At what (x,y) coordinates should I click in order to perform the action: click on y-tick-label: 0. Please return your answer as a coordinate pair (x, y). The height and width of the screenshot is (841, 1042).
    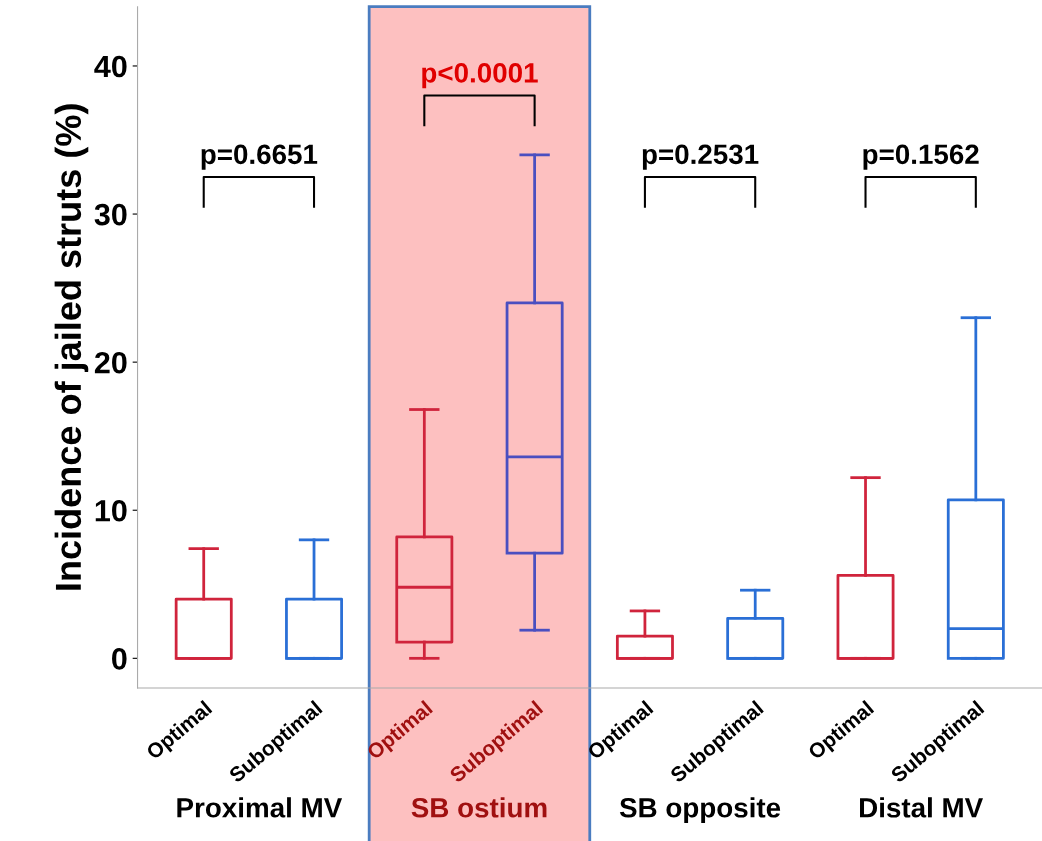
    Looking at the image, I should click on (119, 659).